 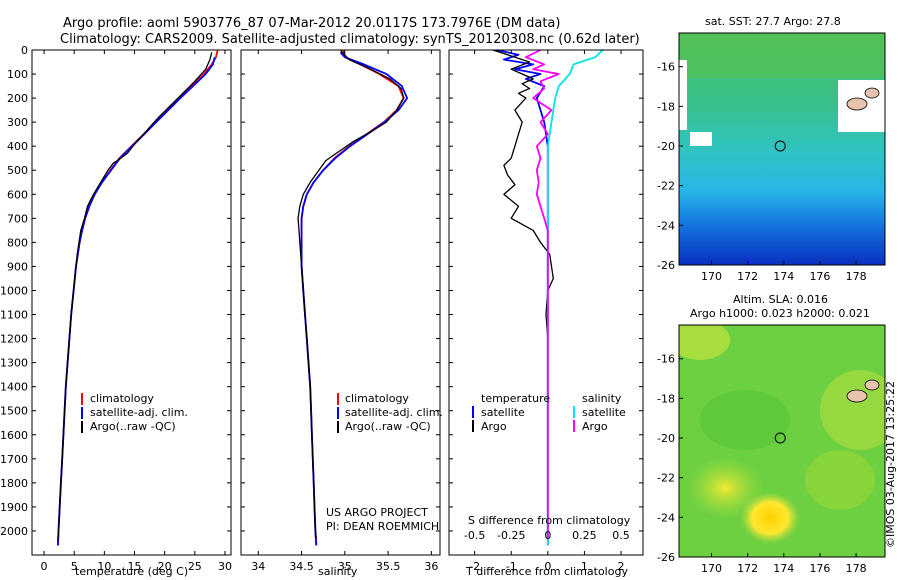 What do you see at coordinates (345, 566) in the screenshot?
I see `x-tick-label: 35` at bounding box center [345, 566].